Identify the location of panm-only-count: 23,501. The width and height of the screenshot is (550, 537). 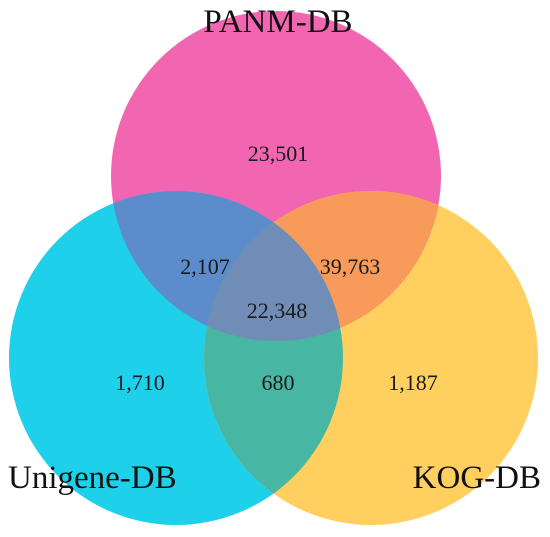
(278, 153).